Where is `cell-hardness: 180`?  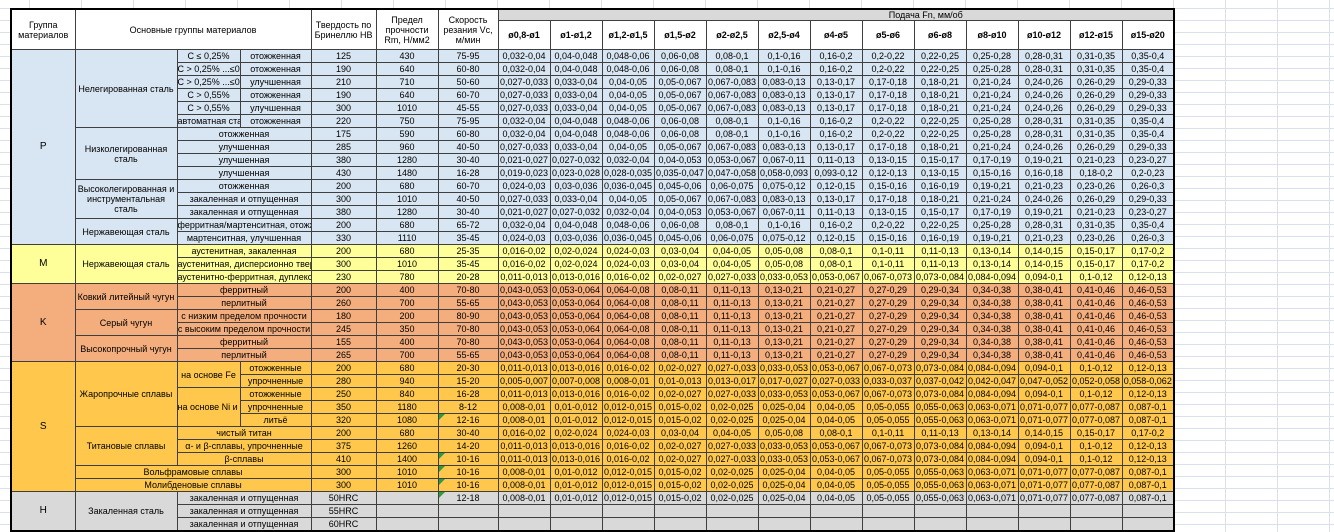
cell-hardness: 180 is located at coordinates (343, 316).